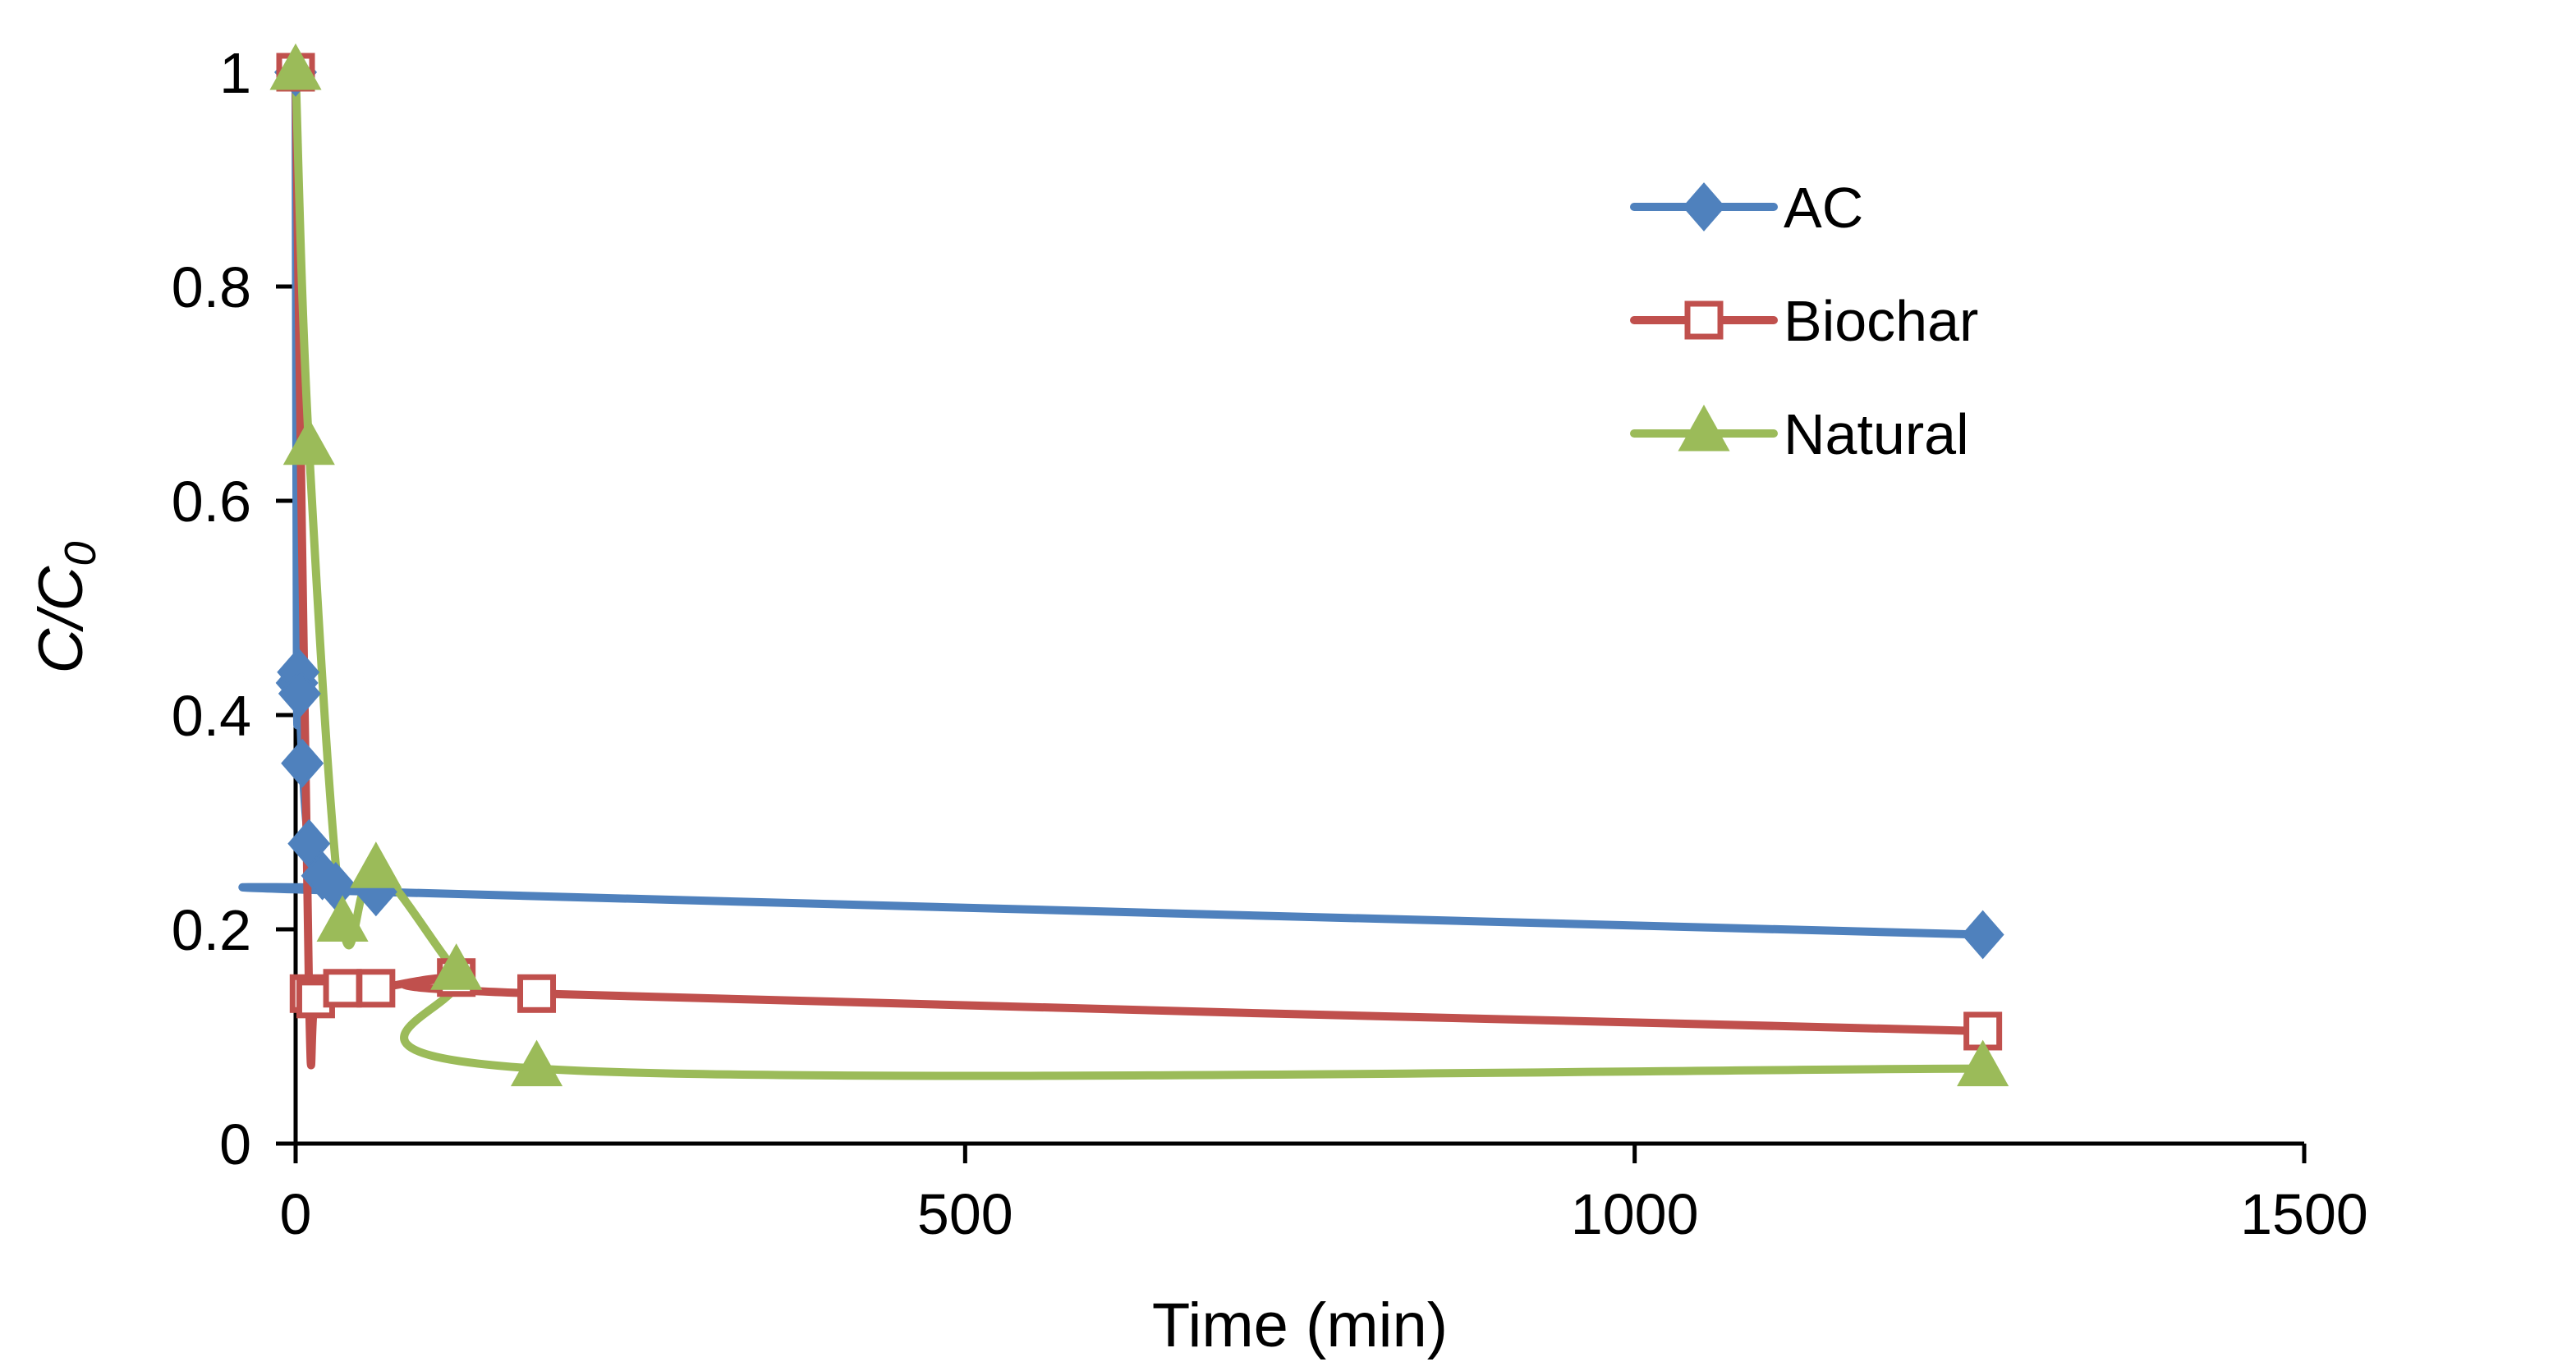 The height and width of the screenshot is (1371, 2576). Describe the element at coordinates (1881, 321) in the screenshot. I see `legend-label-biochar: Biochar` at that location.